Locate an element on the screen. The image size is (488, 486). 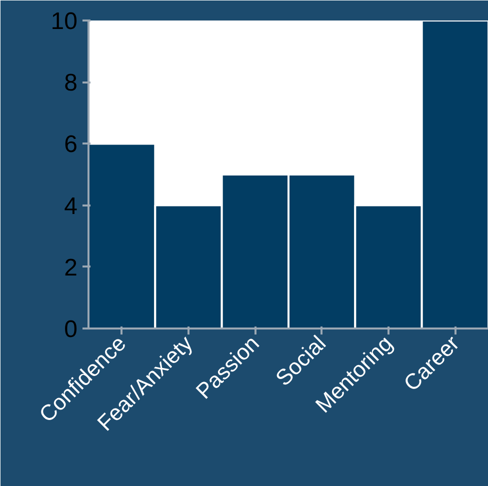
y-tick-label: 10 is located at coordinates (64, 21).